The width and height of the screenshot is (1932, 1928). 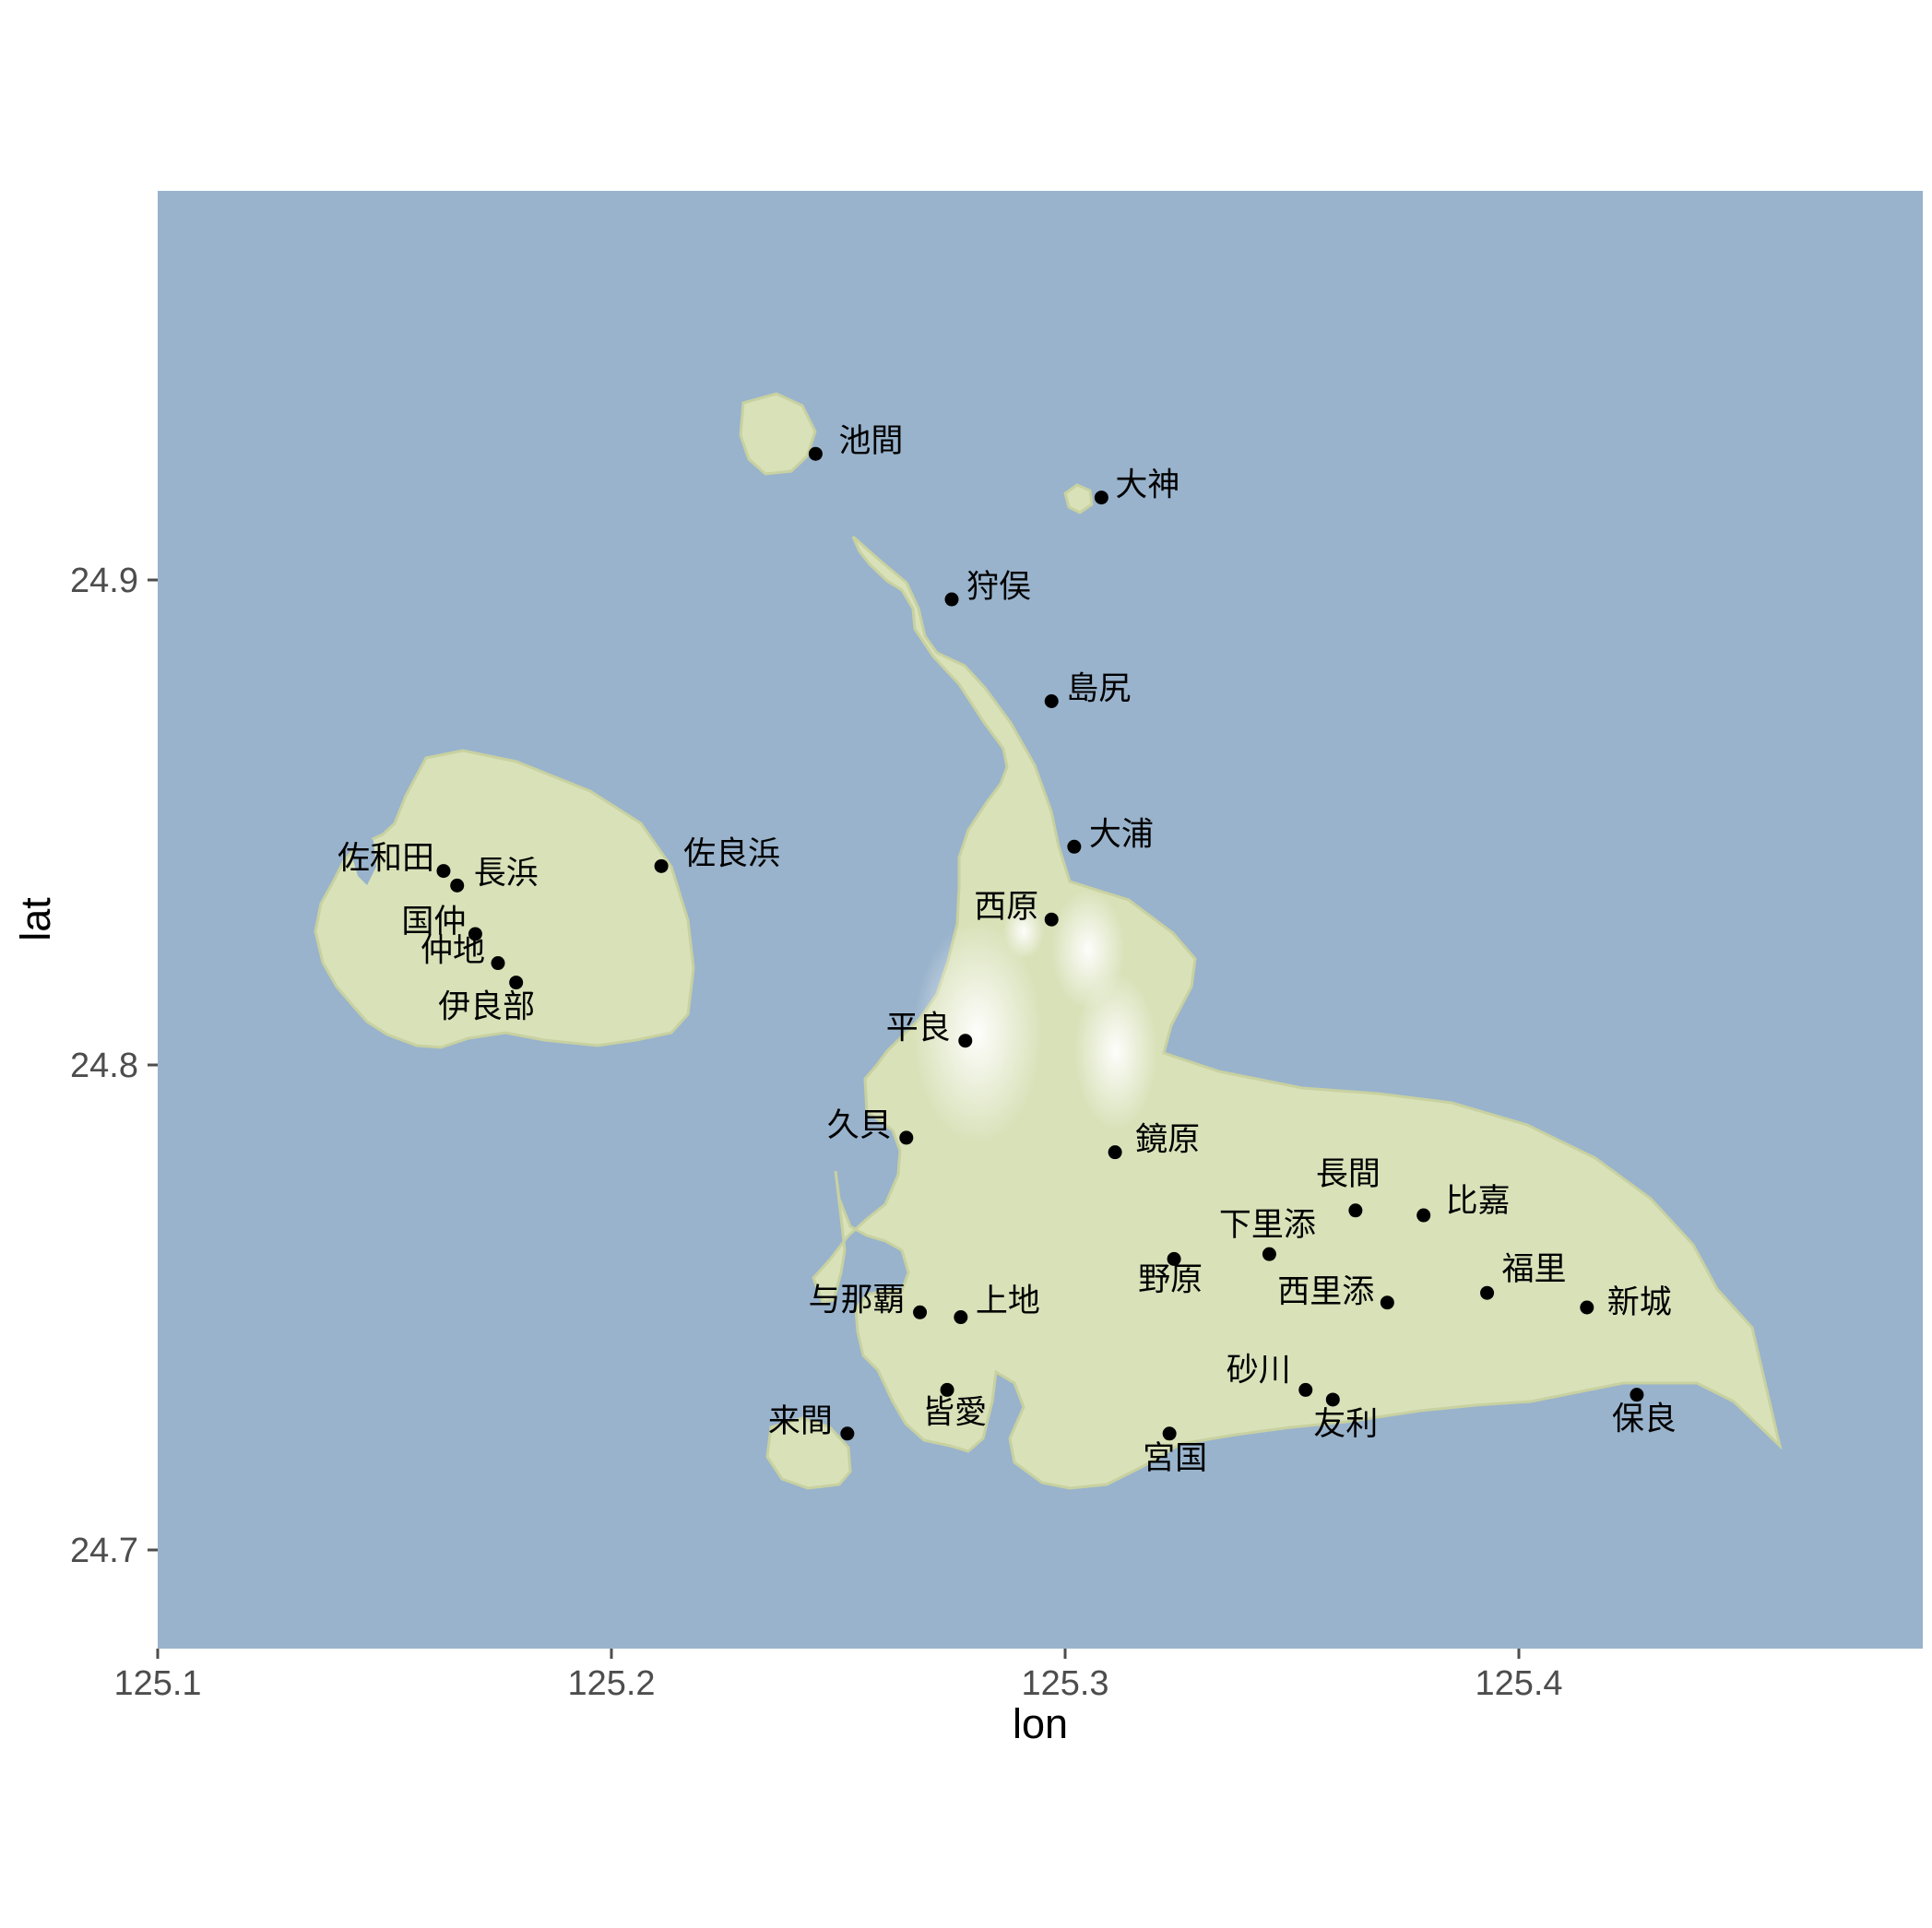 What do you see at coordinates (1099, 689) in the screenshot?
I see `place-label: 島尻` at bounding box center [1099, 689].